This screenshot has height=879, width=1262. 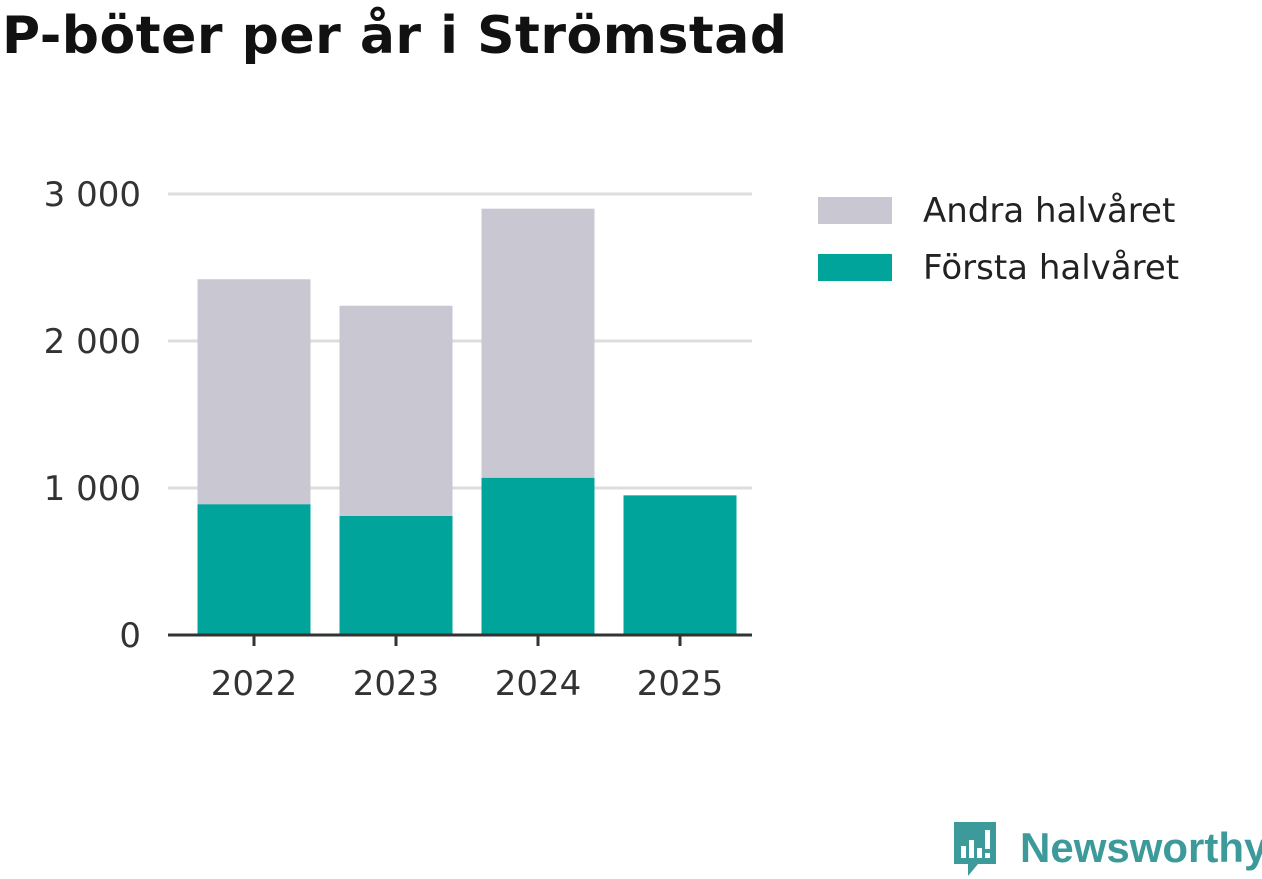 I want to click on legend-item-andra: Andra halvåret, so click(x=998, y=210).